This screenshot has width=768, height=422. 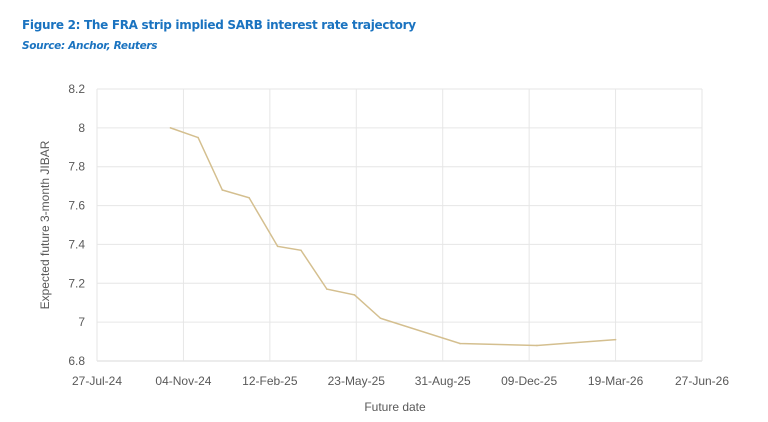 What do you see at coordinates (76, 361) in the screenshot?
I see `y-tick-label: 6.8` at bounding box center [76, 361].